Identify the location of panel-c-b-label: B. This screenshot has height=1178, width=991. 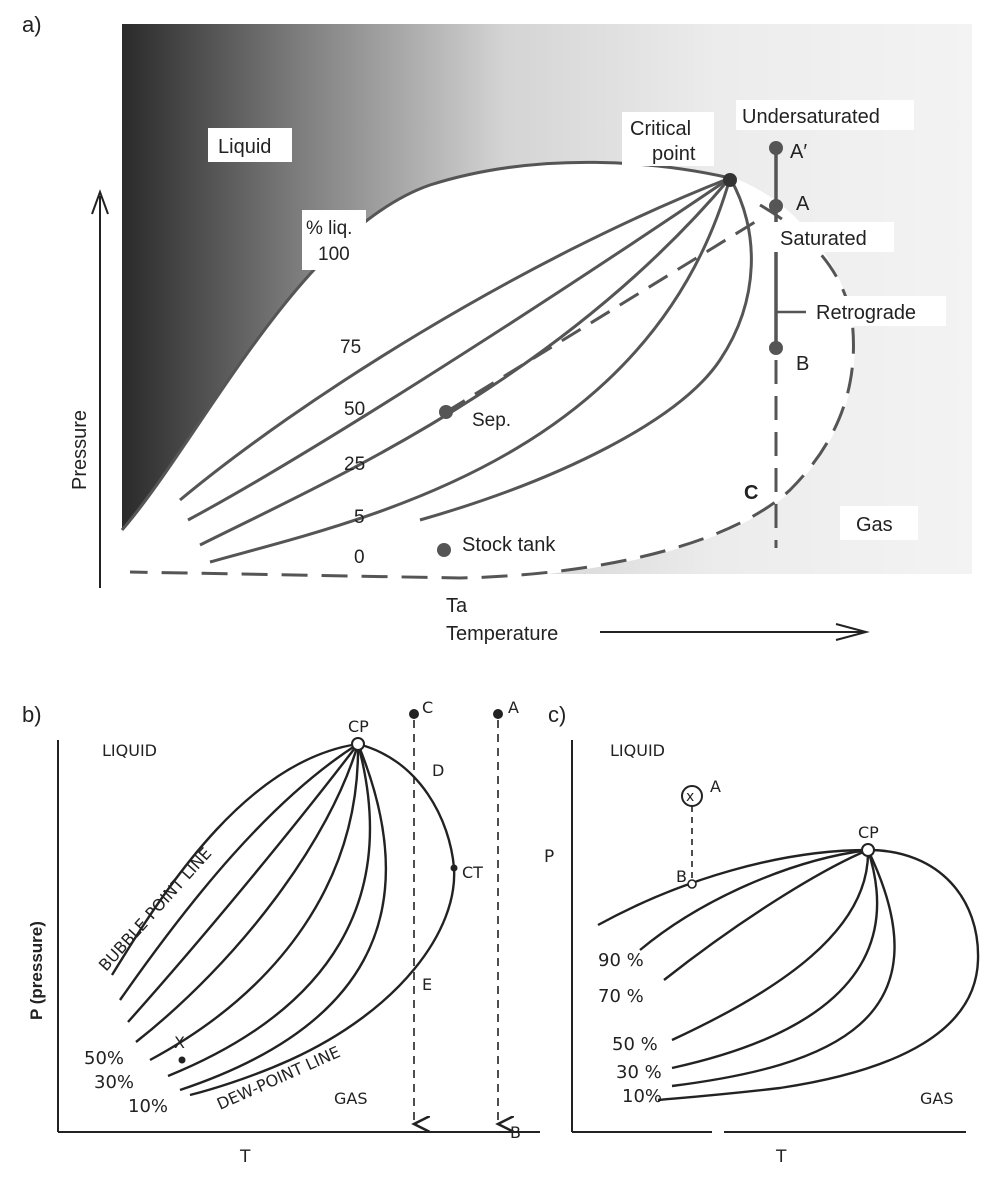
(681, 876).